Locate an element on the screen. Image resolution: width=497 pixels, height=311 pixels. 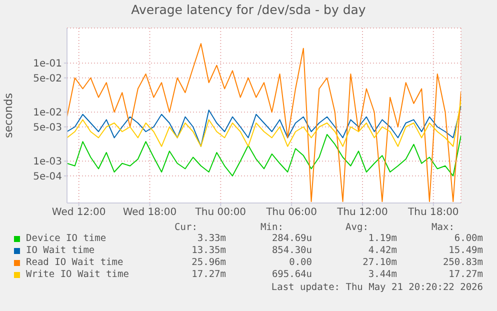
y-tick-label: 1e-03 is located at coordinates (47, 162).